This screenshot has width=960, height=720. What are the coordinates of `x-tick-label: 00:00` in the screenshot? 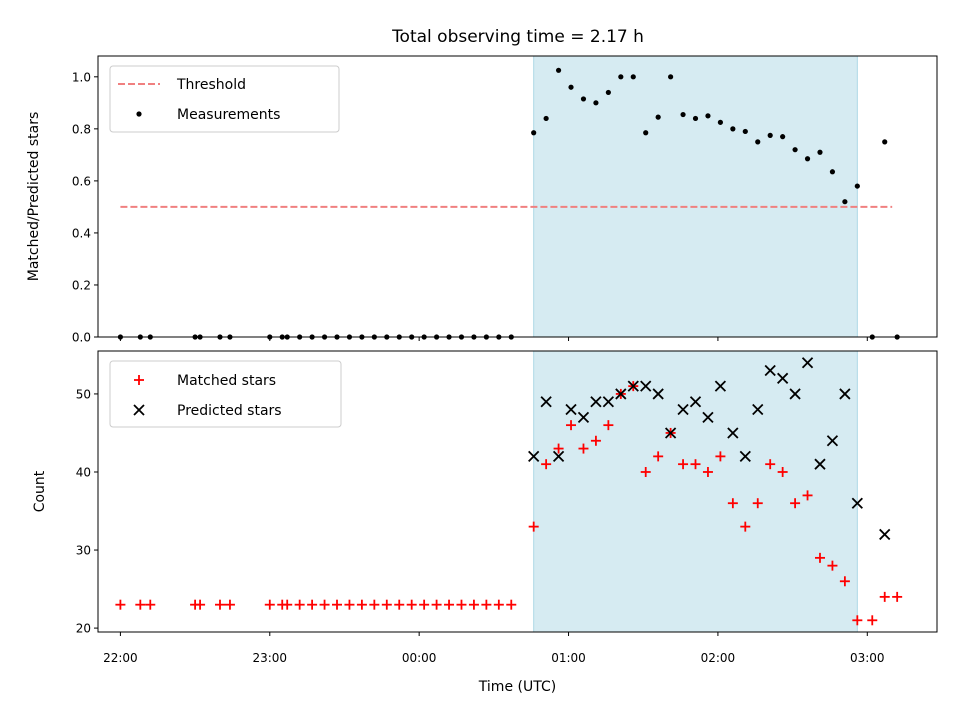 It's located at (419, 658).